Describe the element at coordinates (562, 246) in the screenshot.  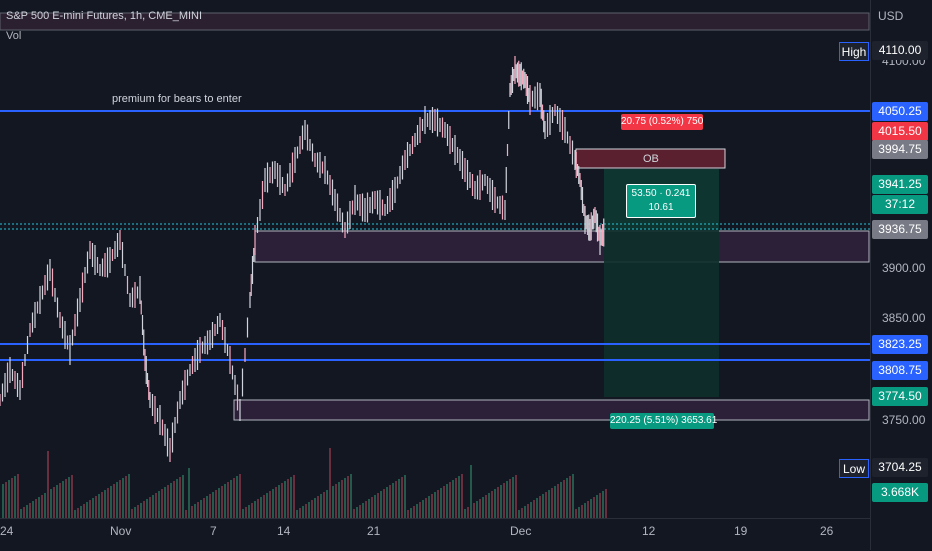
I see `demand-zone-upper` at that location.